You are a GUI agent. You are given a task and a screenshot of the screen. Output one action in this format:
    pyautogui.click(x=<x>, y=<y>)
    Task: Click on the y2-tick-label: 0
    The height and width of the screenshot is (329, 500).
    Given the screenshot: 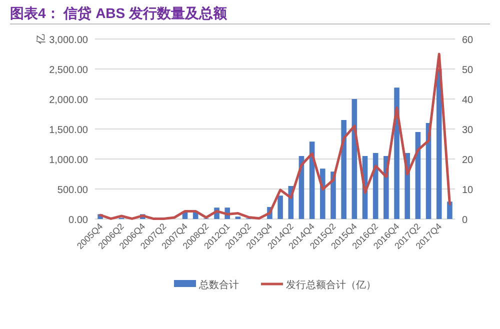 What is the action you would take?
    pyautogui.click(x=465, y=220)
    